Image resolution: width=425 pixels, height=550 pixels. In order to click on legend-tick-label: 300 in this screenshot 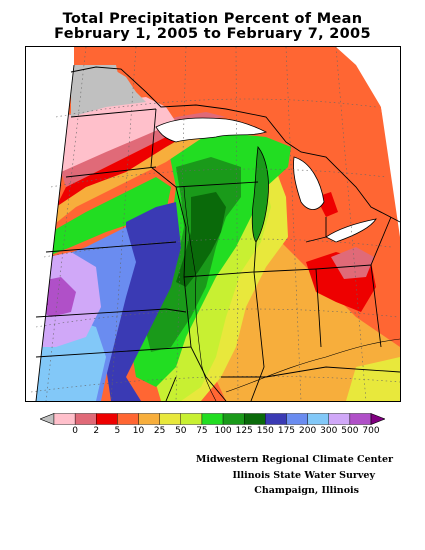, I will do `click(329, 431)`.